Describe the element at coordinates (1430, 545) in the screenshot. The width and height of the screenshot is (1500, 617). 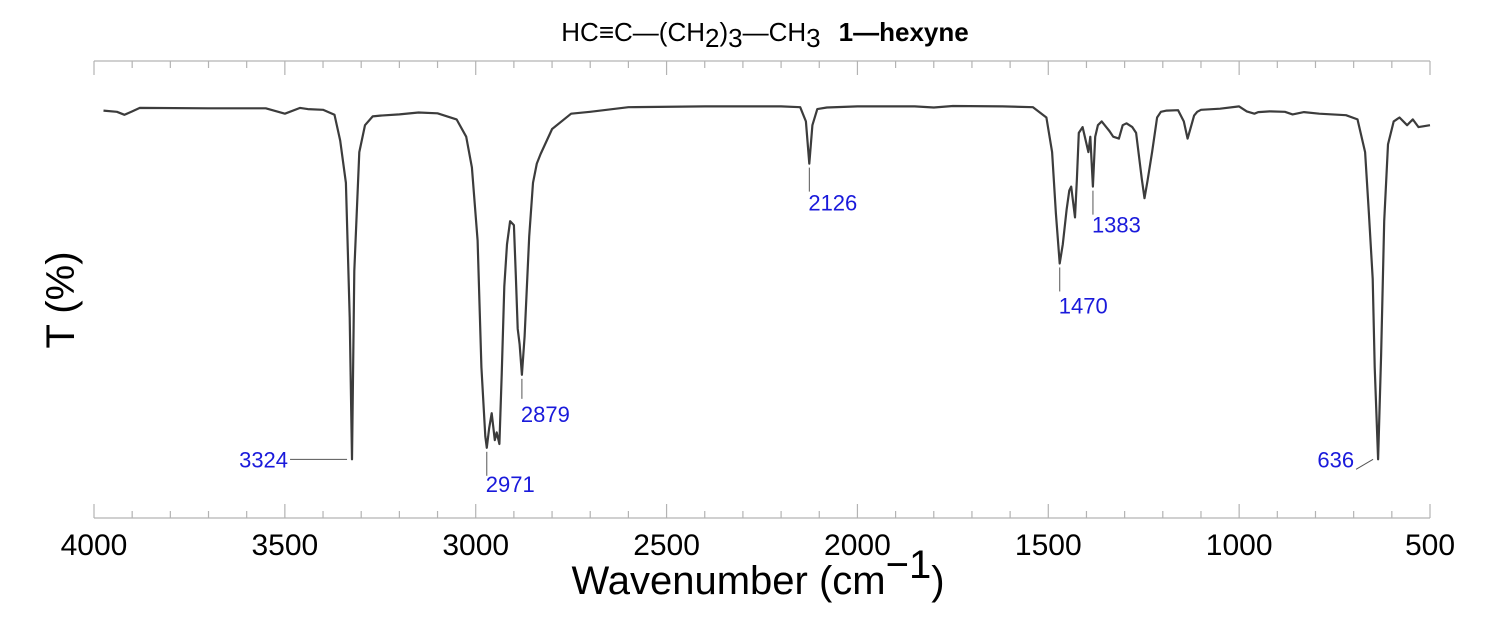
I see `x-tick-label-500: 500` at that location.